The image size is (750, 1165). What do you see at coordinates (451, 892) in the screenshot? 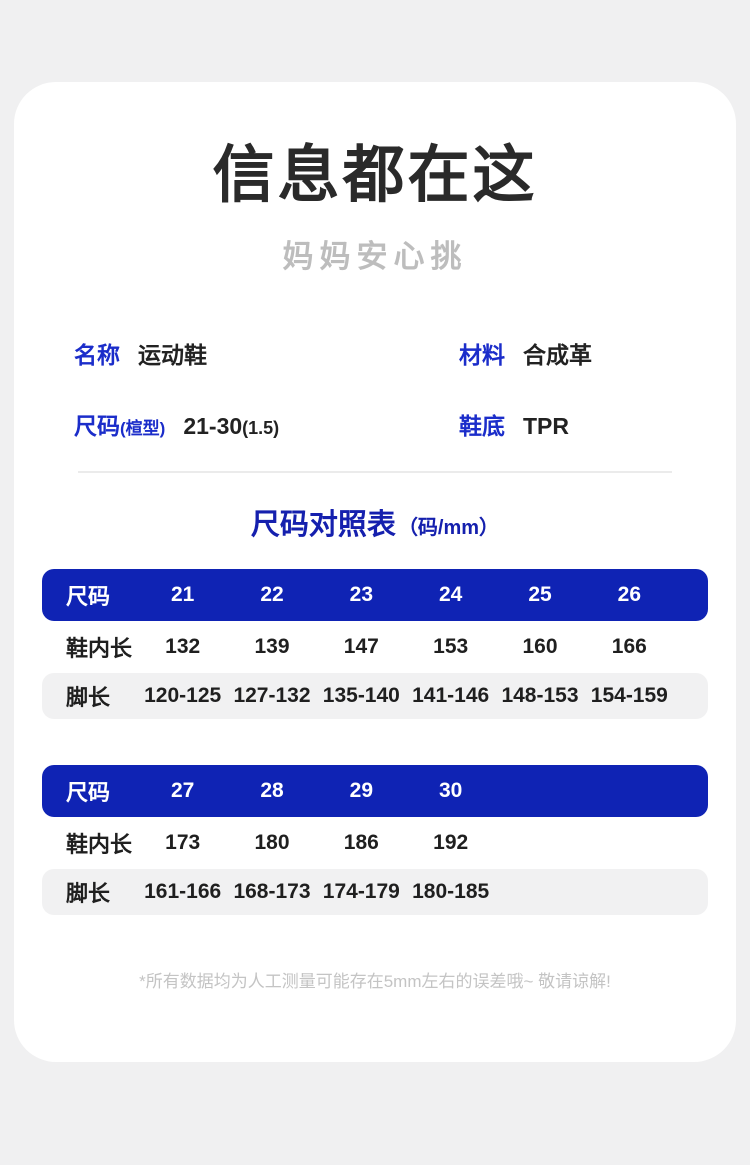
I see `table-cell: 180-185` at bounding box center [451, 892].